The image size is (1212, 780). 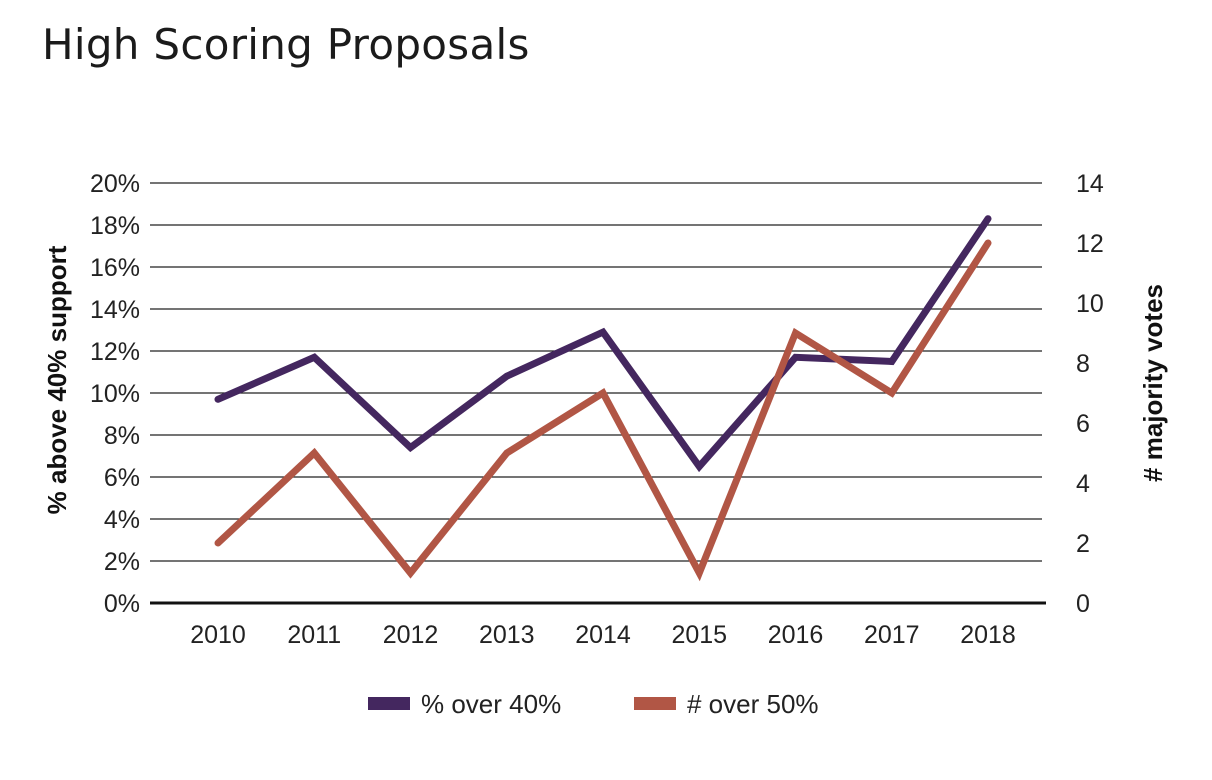 What do you see at coordinates (1090, 244) in the screenshot?
I see `right-tick-label: 12` at bounding box center [1090, 244].